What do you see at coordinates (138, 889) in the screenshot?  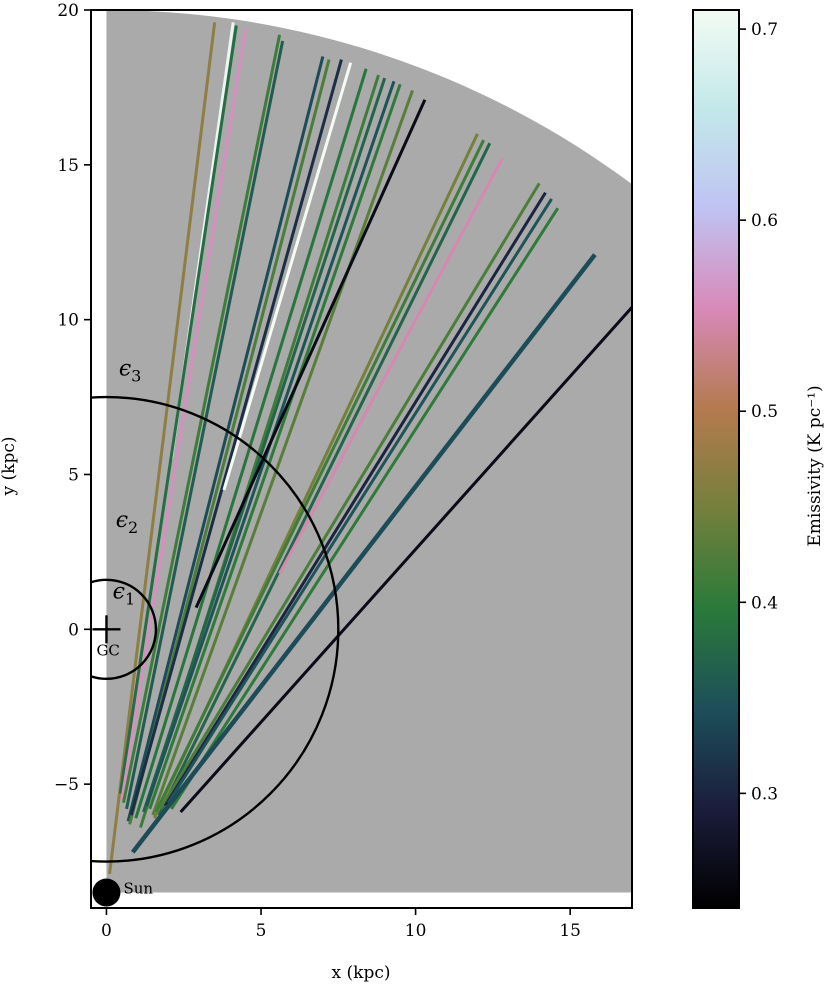 I see `sun-label: Sun` at bounding box center [138, 889].